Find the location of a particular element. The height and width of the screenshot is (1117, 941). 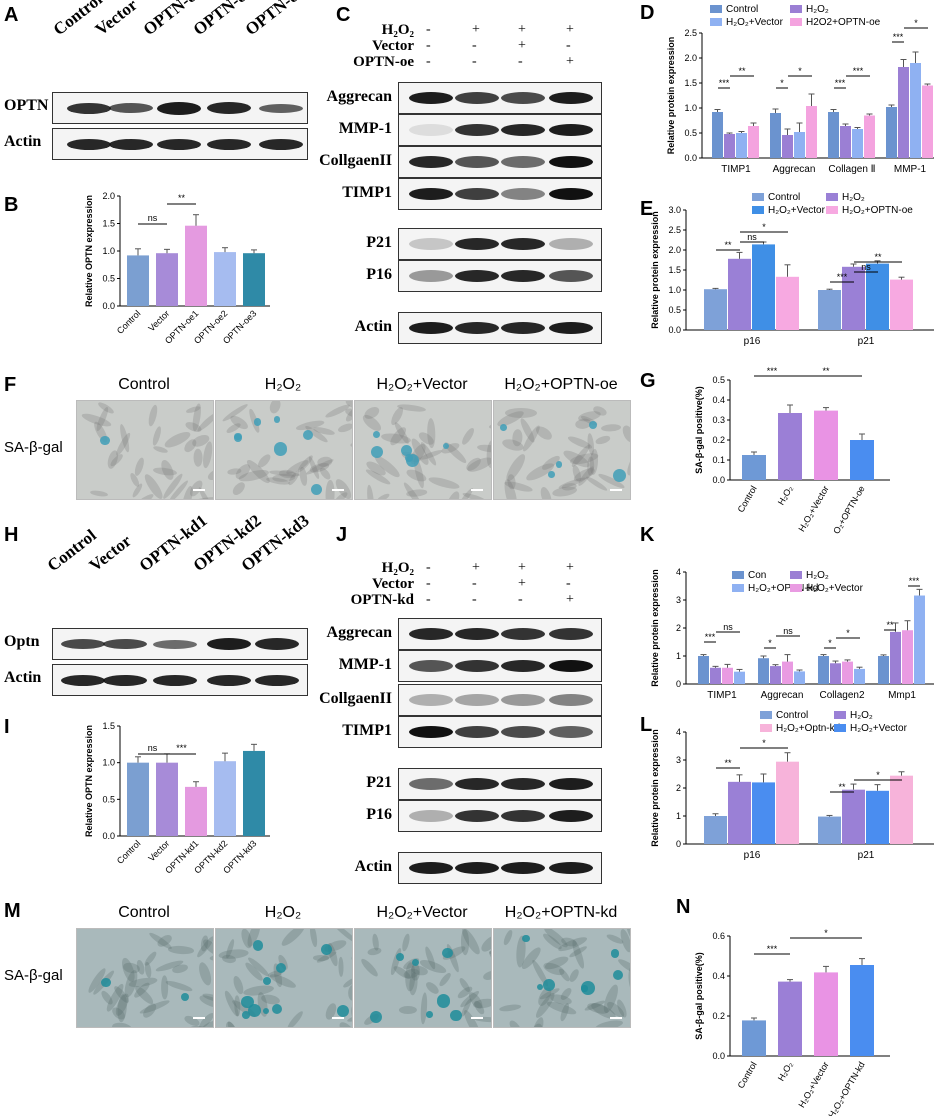

blot-row-label-optn: OPTN is located at coordinates (26, 105).